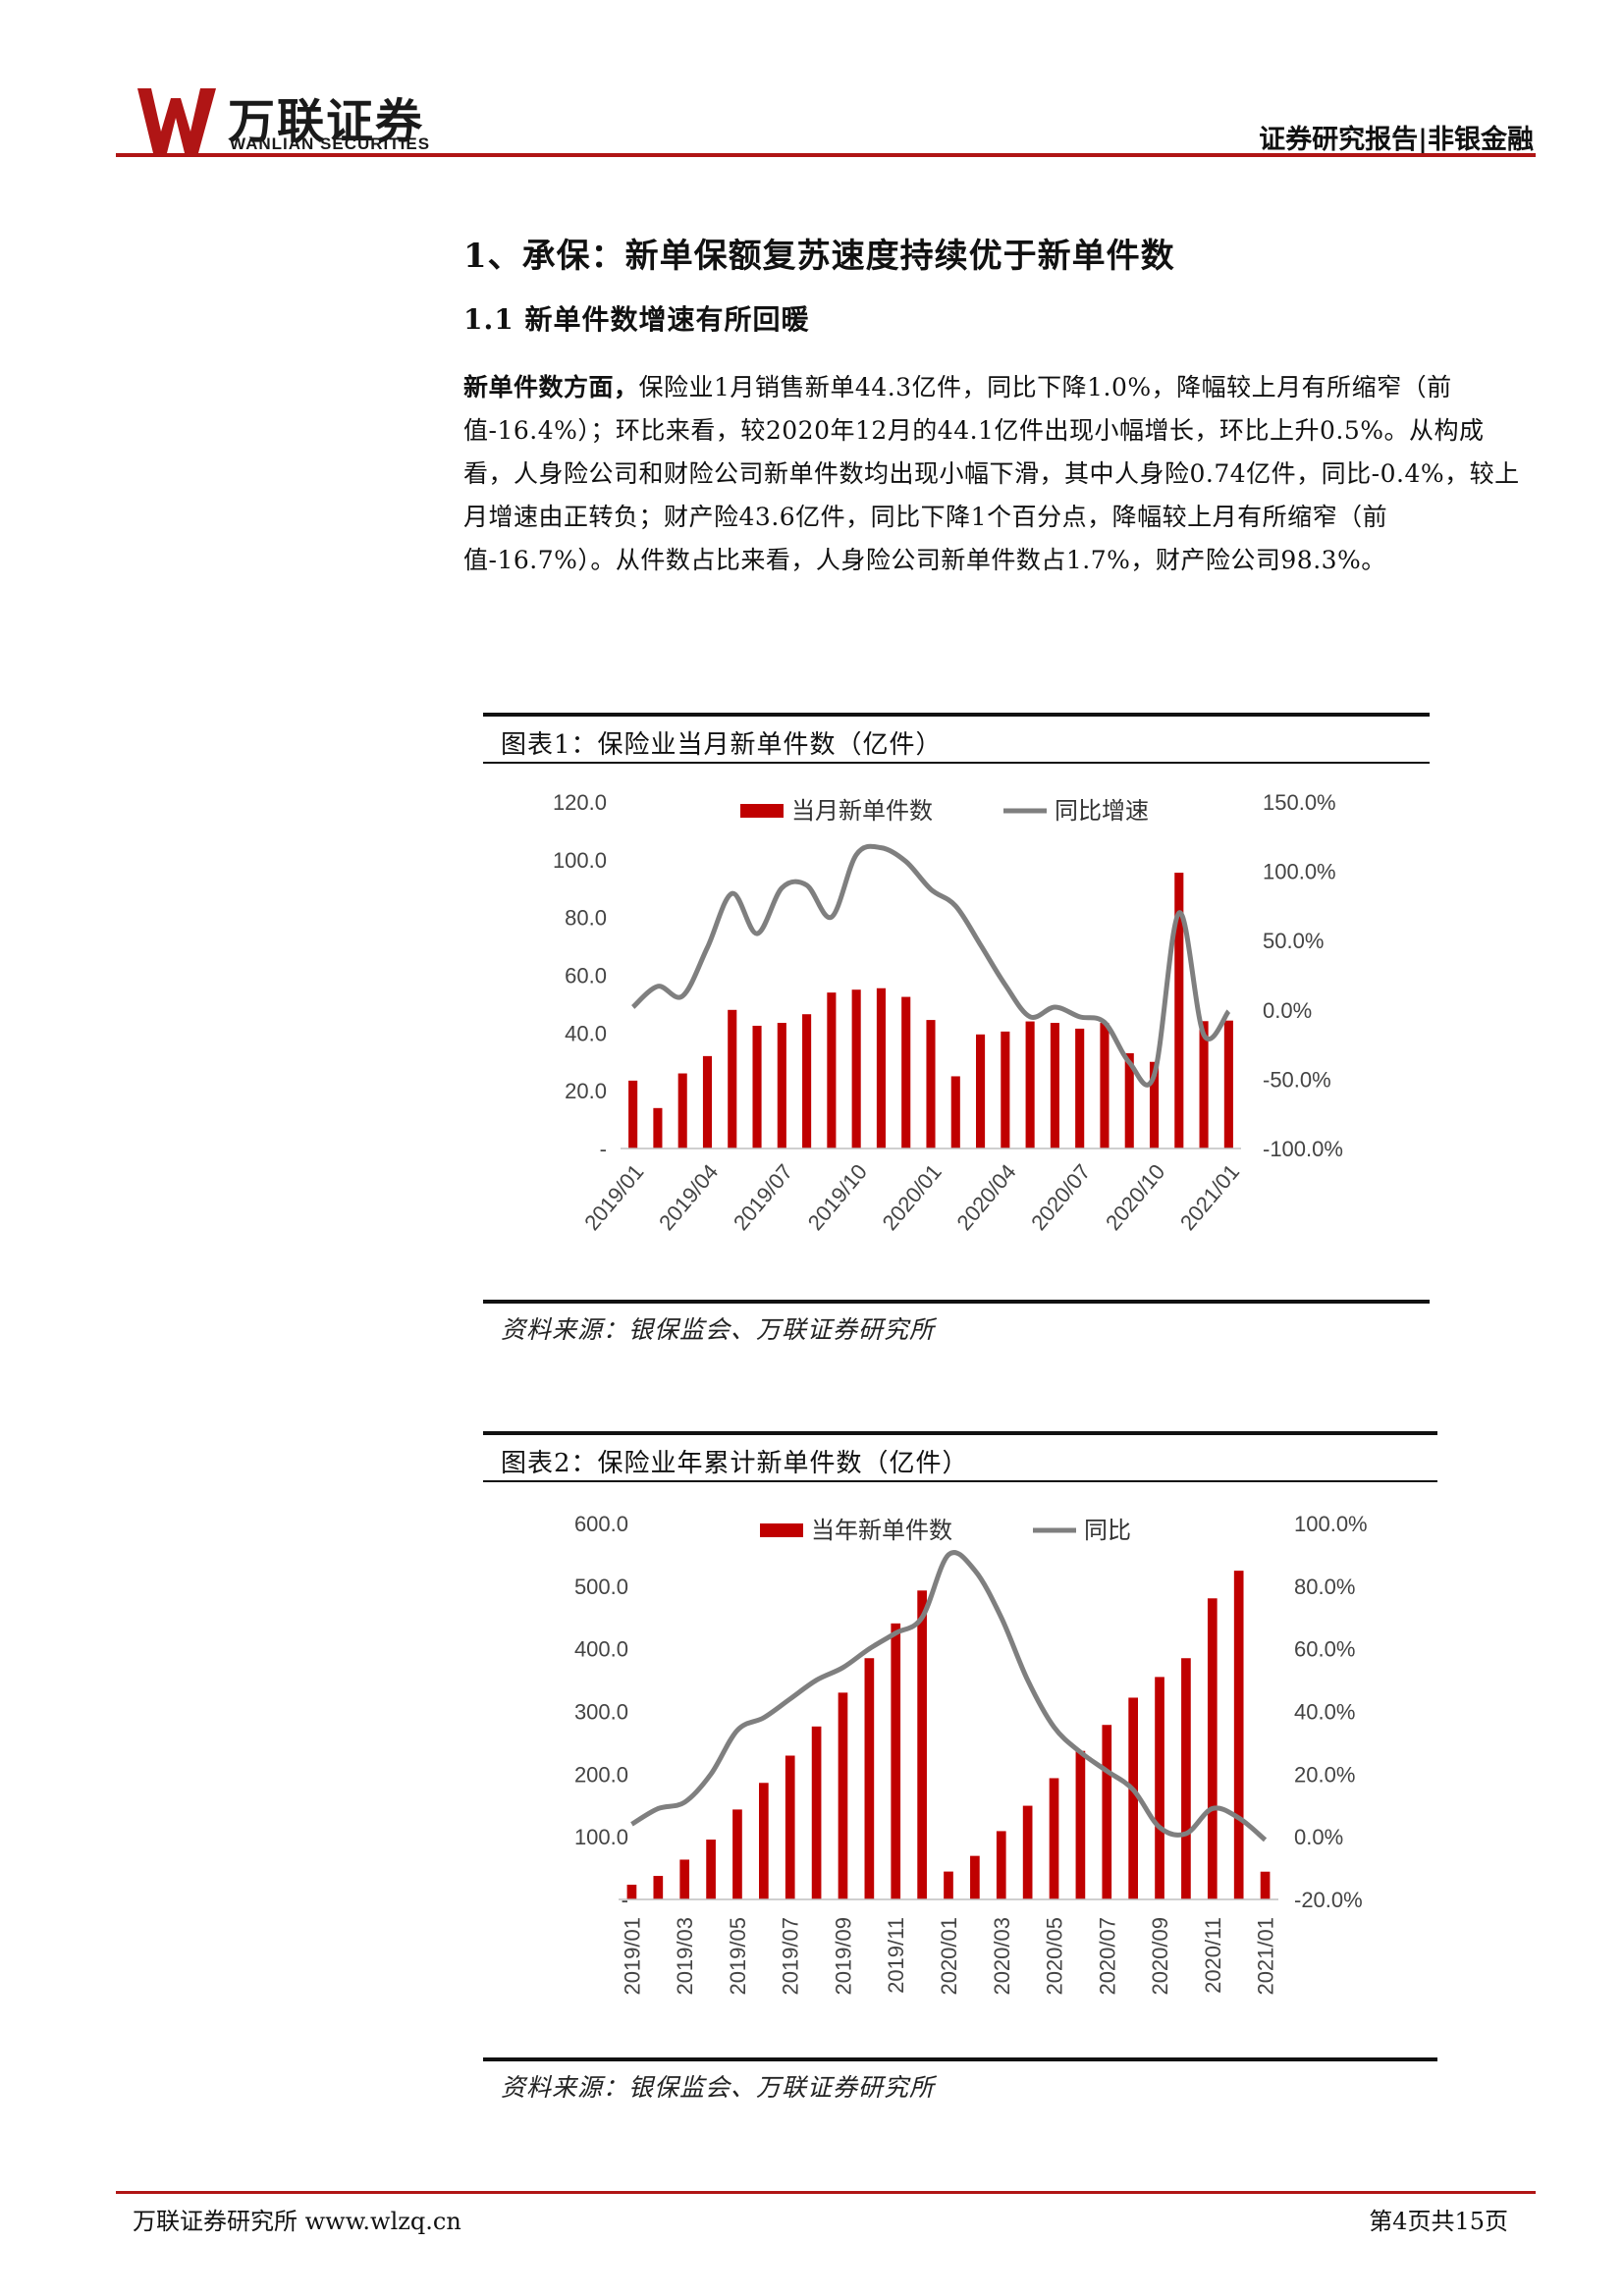 The image size is (1624, 2296). Describe the element at coordinates (862, 811) in the screenshot. I see `legend-bar-label: 当月新单件数` at that location.